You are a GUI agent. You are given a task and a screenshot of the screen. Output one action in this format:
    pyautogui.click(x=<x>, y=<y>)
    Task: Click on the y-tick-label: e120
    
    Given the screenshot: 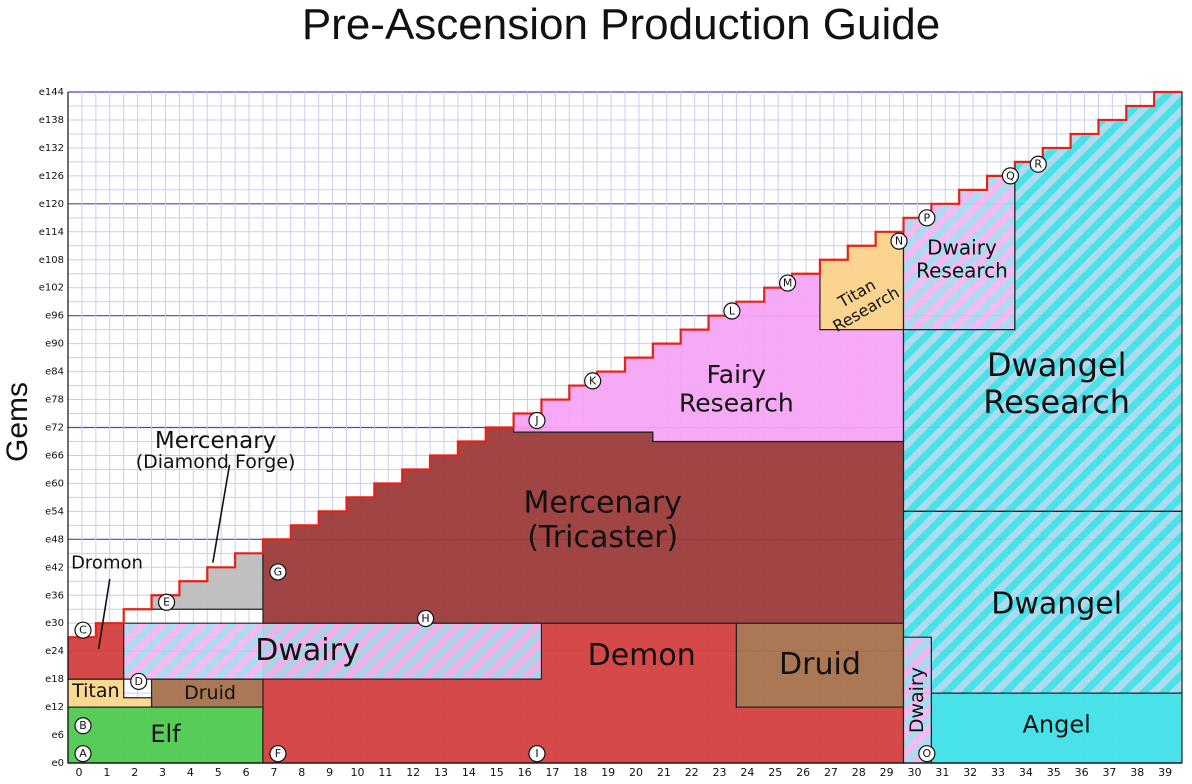 What is the action you would take?
    pyautogui.click(x=51, y=204)
    